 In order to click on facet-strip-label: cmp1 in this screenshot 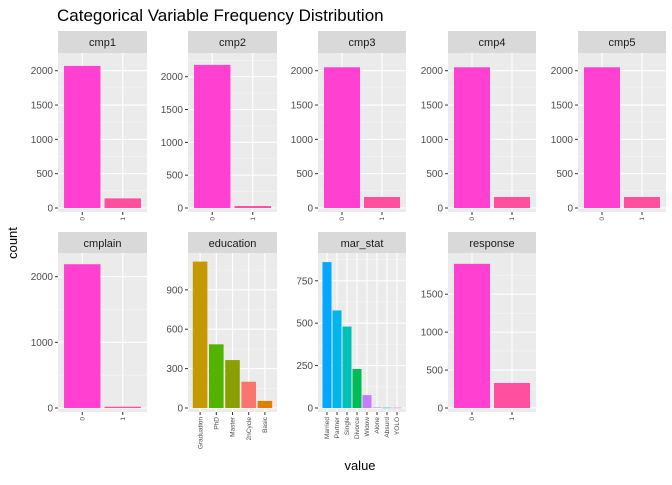, I will do `click(102, 43)`.